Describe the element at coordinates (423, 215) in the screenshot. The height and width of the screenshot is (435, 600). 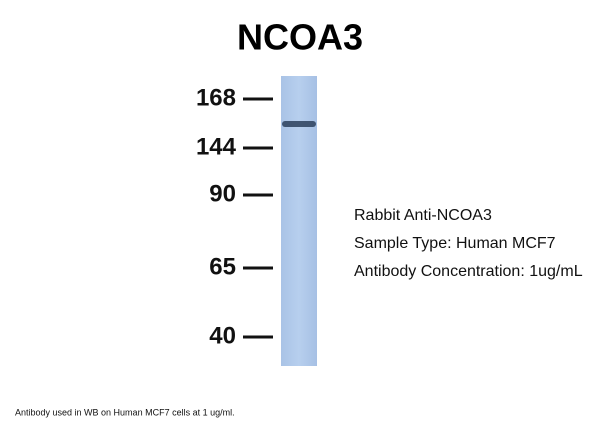
I see `info-line: Rabbit Anti-NCOA3` at that location.